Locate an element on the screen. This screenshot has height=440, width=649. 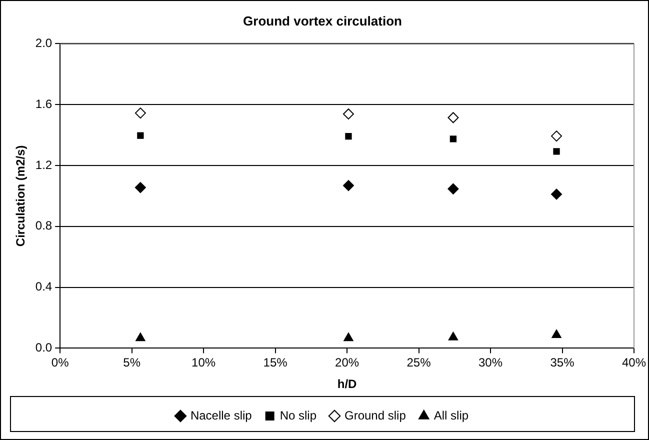
x-tick-label: 0% is located at coordinates (60, 363).